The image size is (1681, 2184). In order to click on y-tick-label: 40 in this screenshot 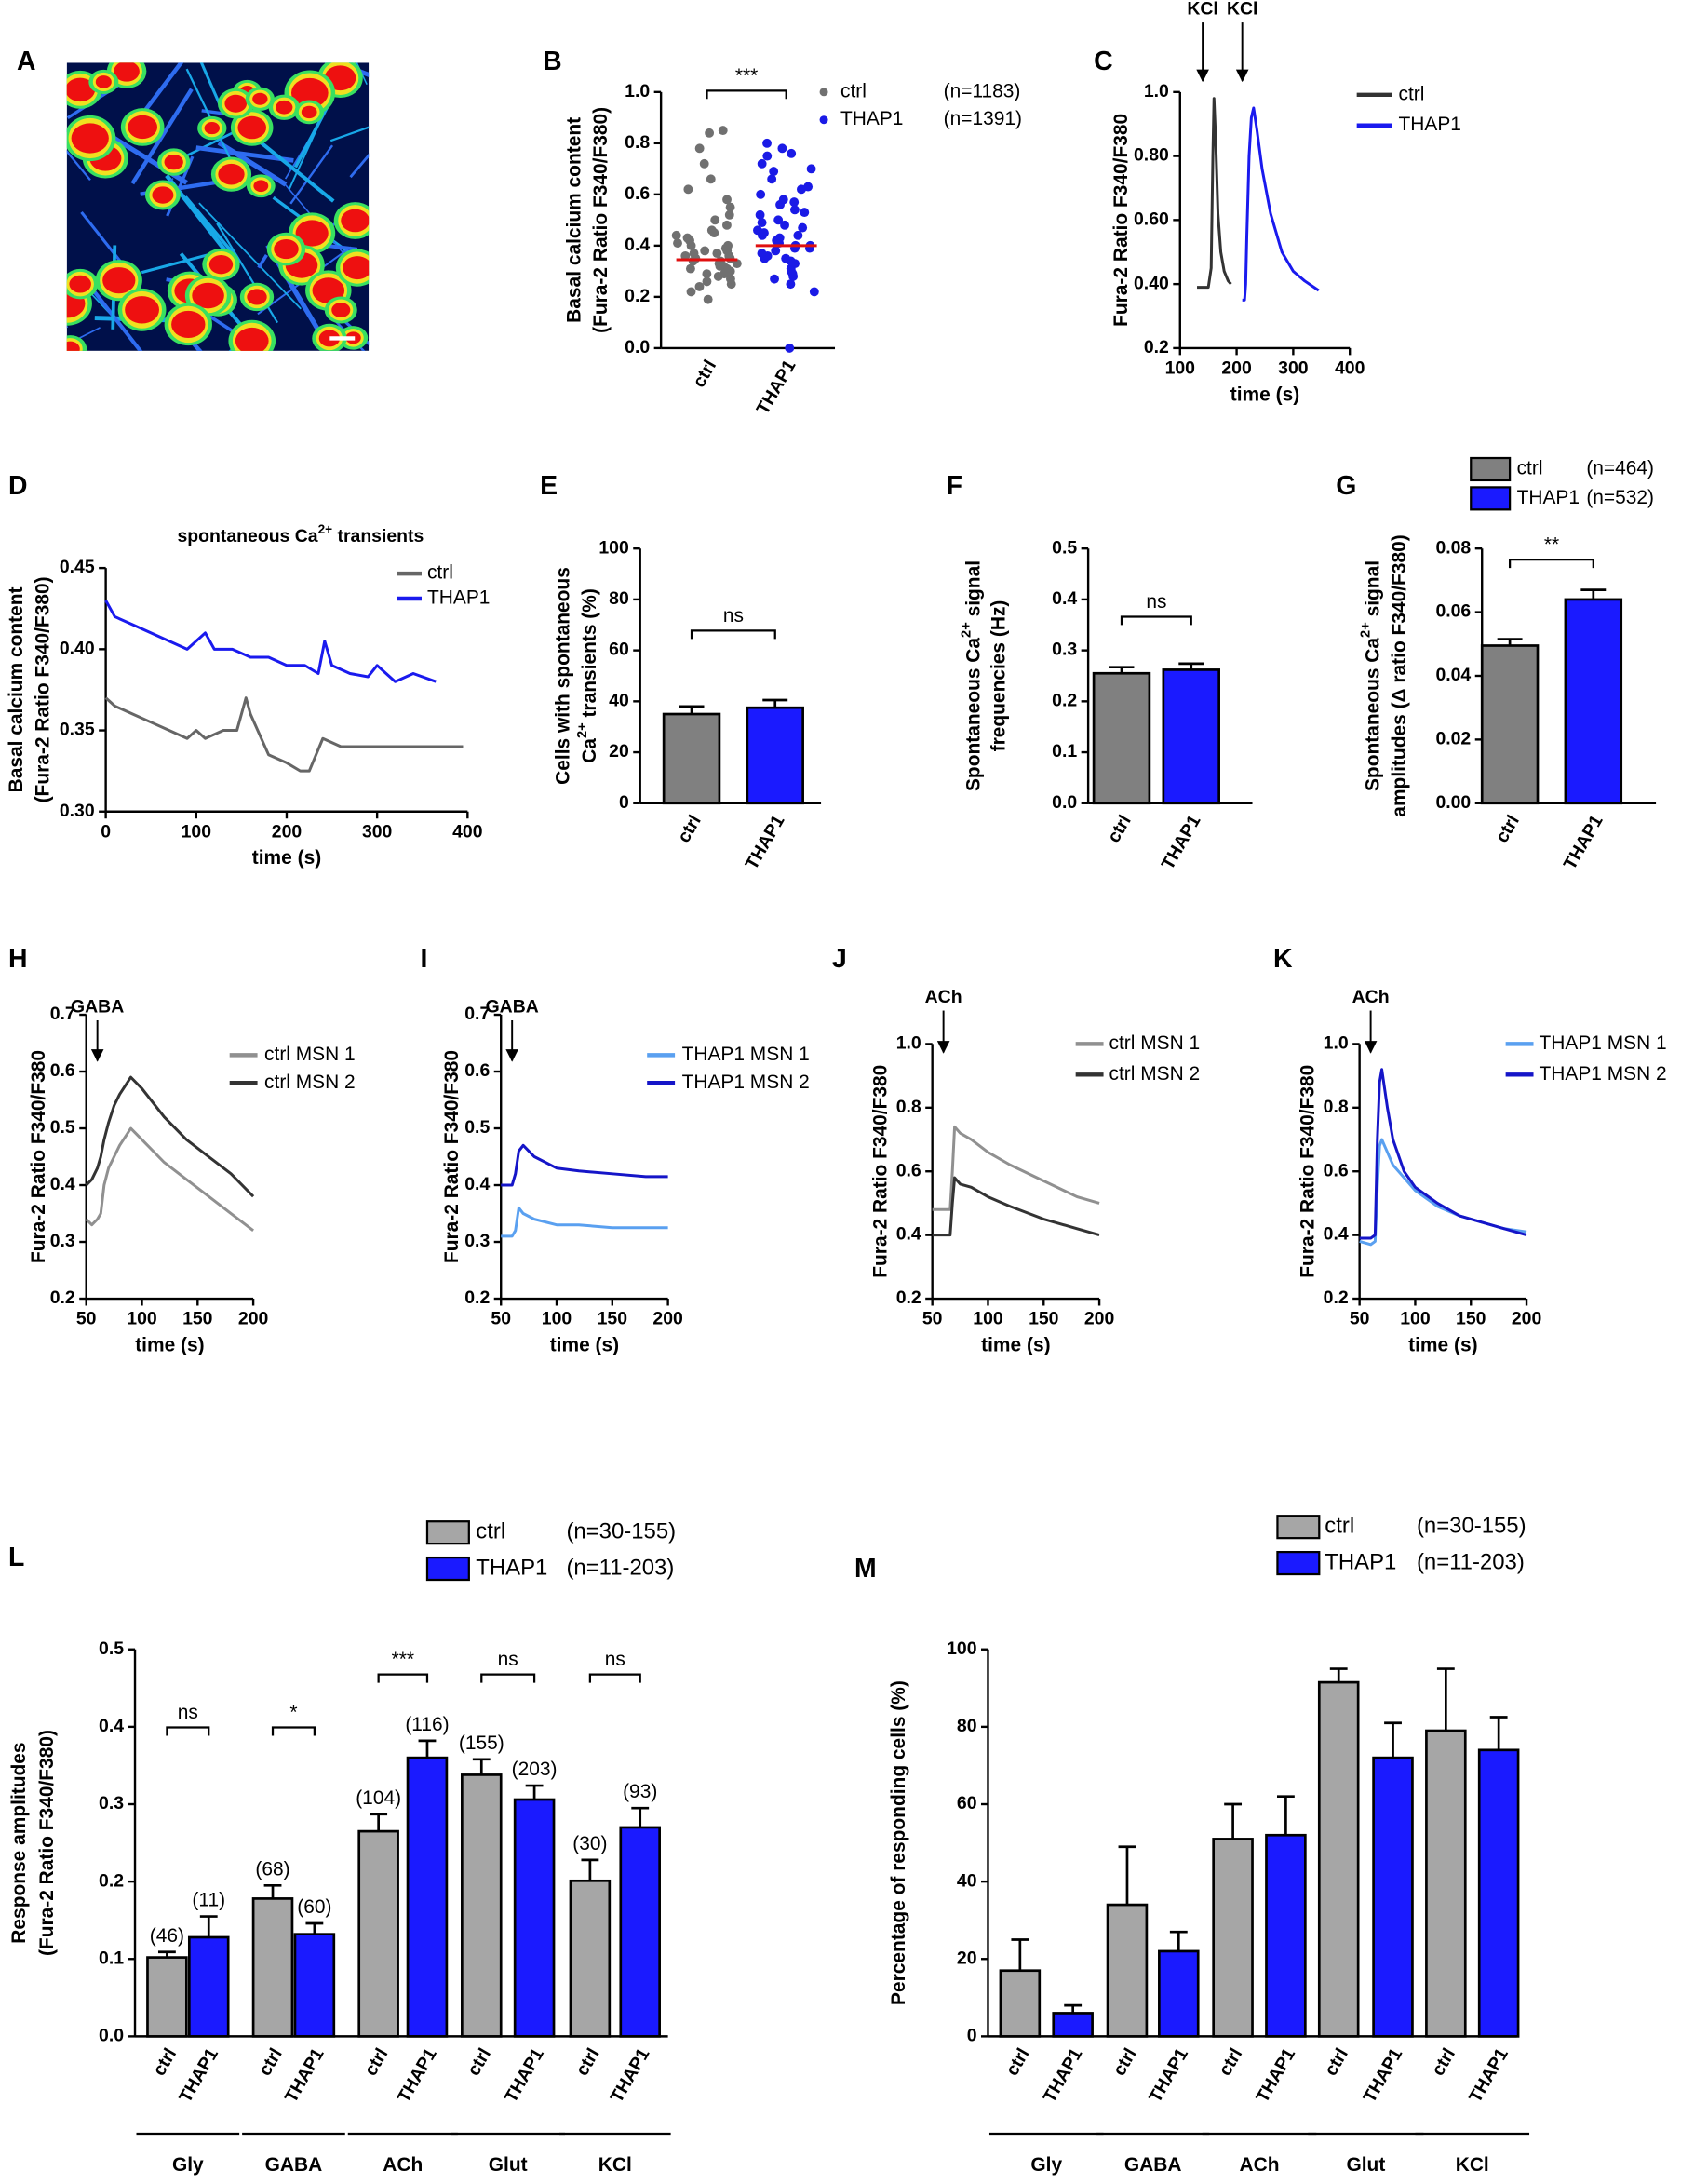, I will do `click(619, 700)`.